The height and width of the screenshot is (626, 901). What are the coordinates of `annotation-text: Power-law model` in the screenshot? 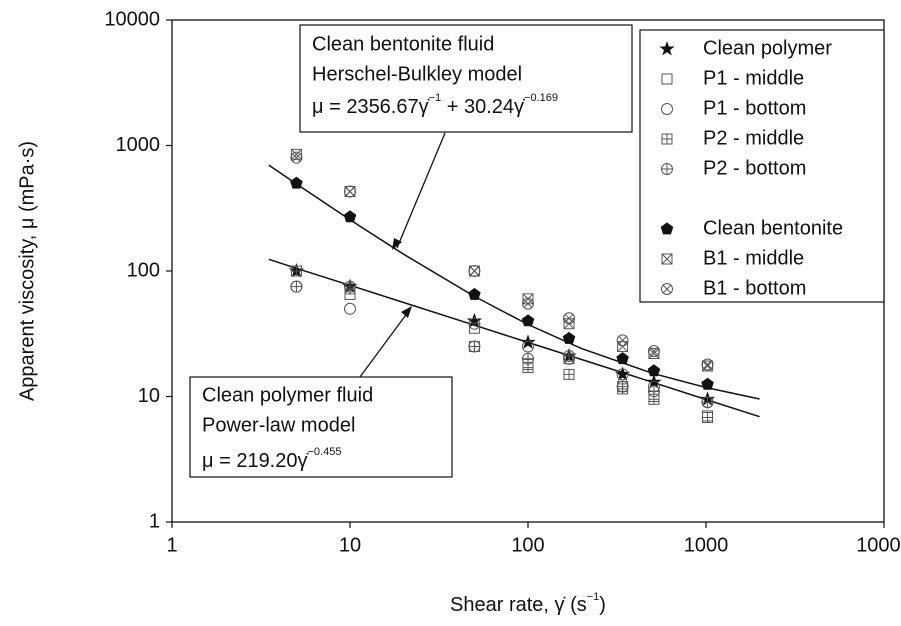 It's located at (278, 425).